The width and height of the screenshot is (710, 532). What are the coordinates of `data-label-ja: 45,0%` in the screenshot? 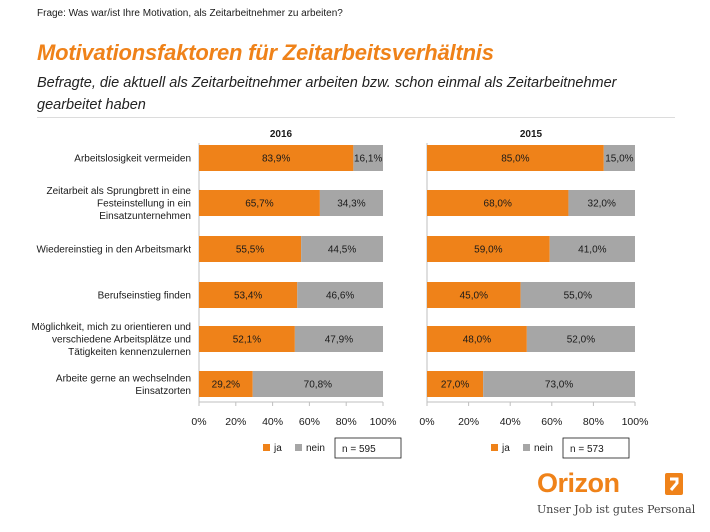 It's located at (474, 296).